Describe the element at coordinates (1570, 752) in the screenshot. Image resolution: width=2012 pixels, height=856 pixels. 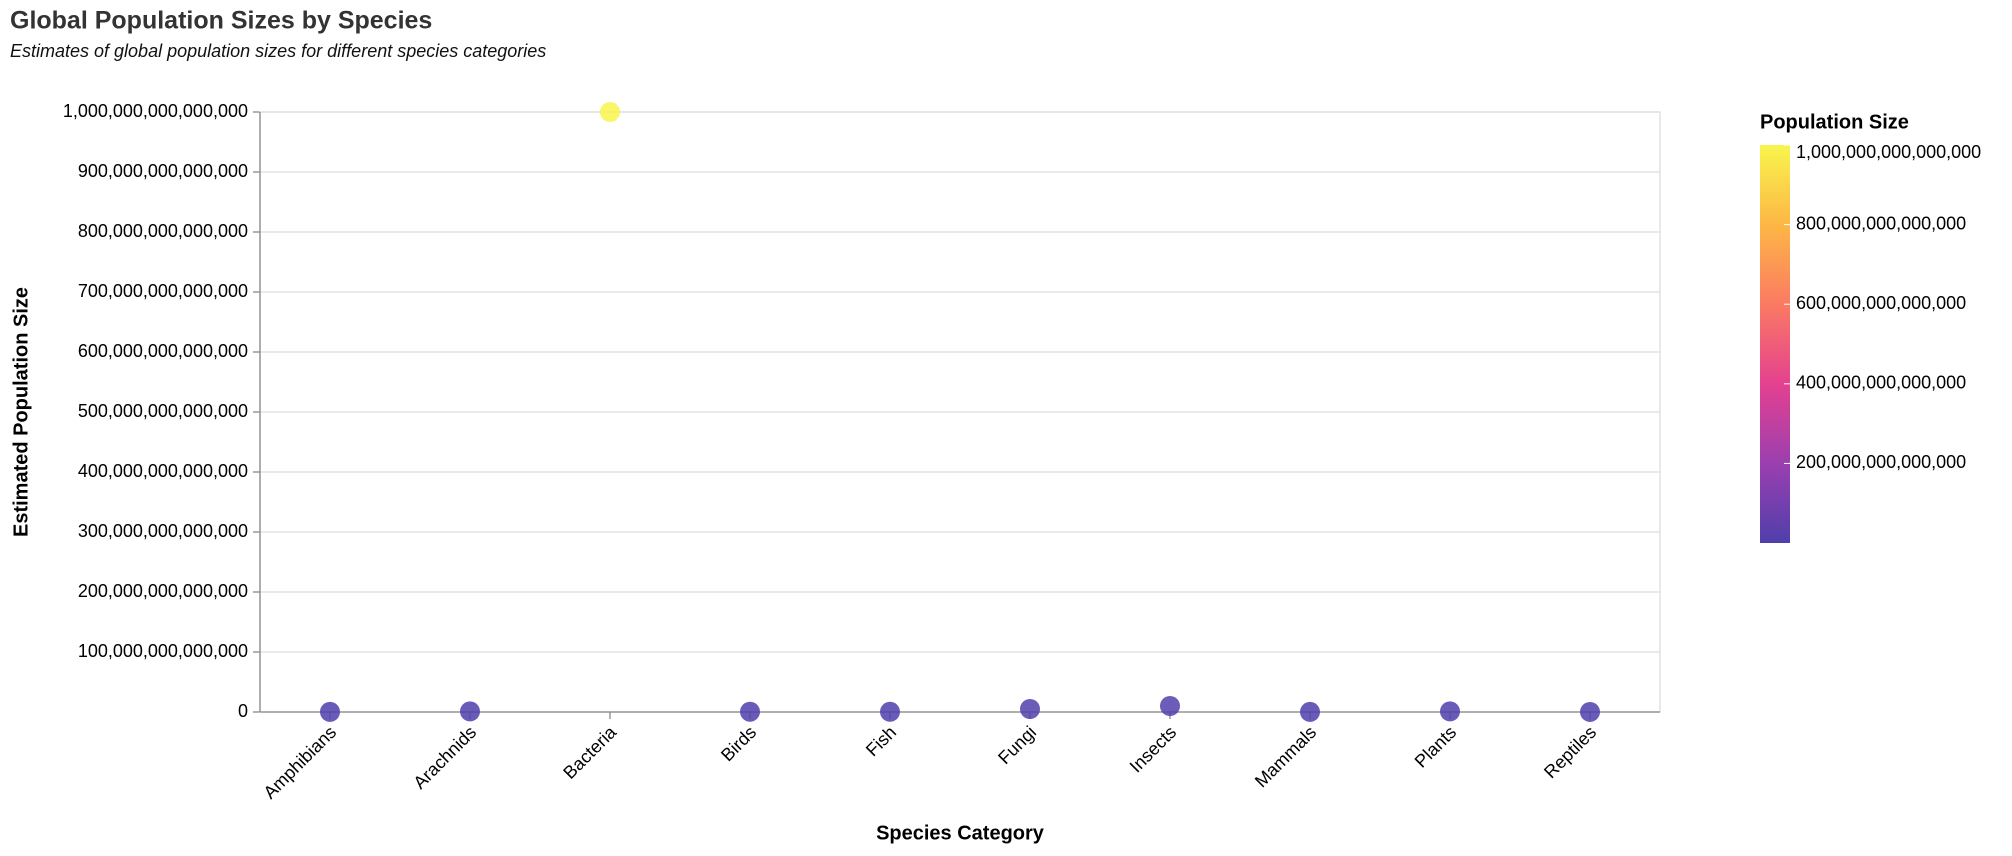
I see `x-tick-label: Reptiles` at that location.